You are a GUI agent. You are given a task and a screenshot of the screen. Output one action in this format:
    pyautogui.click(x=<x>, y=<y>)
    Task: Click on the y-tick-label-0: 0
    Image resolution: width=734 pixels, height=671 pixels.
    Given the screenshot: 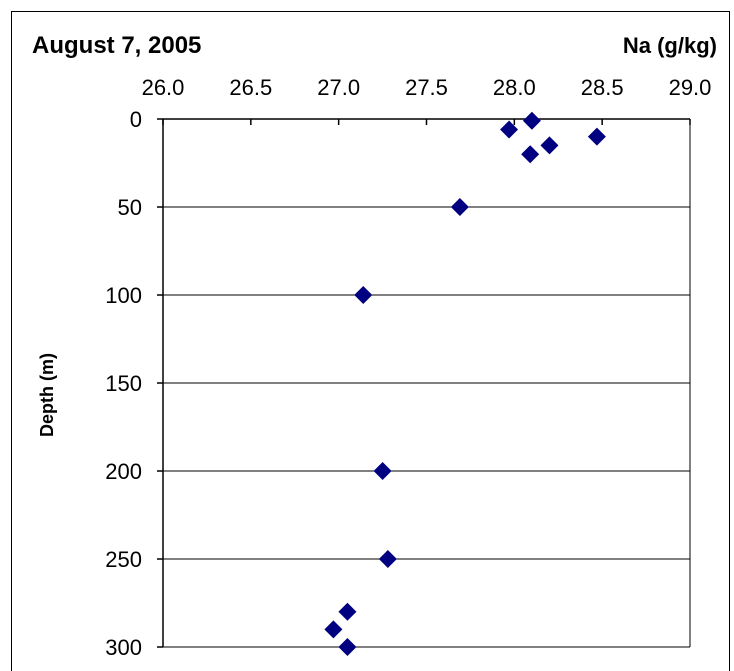 What is the action you would take?
    pyautogui.click(x=136, y=119)
    